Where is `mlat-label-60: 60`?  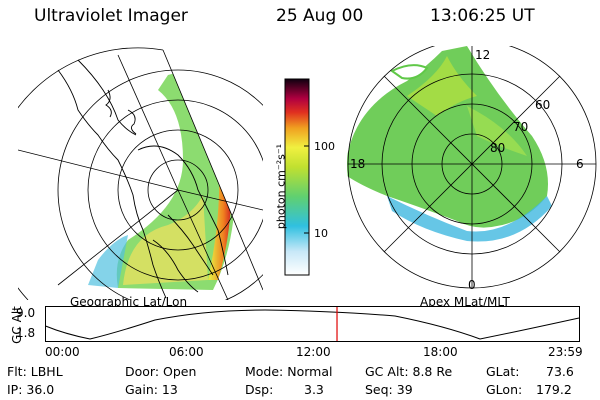 mlat-label-60: 60 is located at coordinates (543, 105).